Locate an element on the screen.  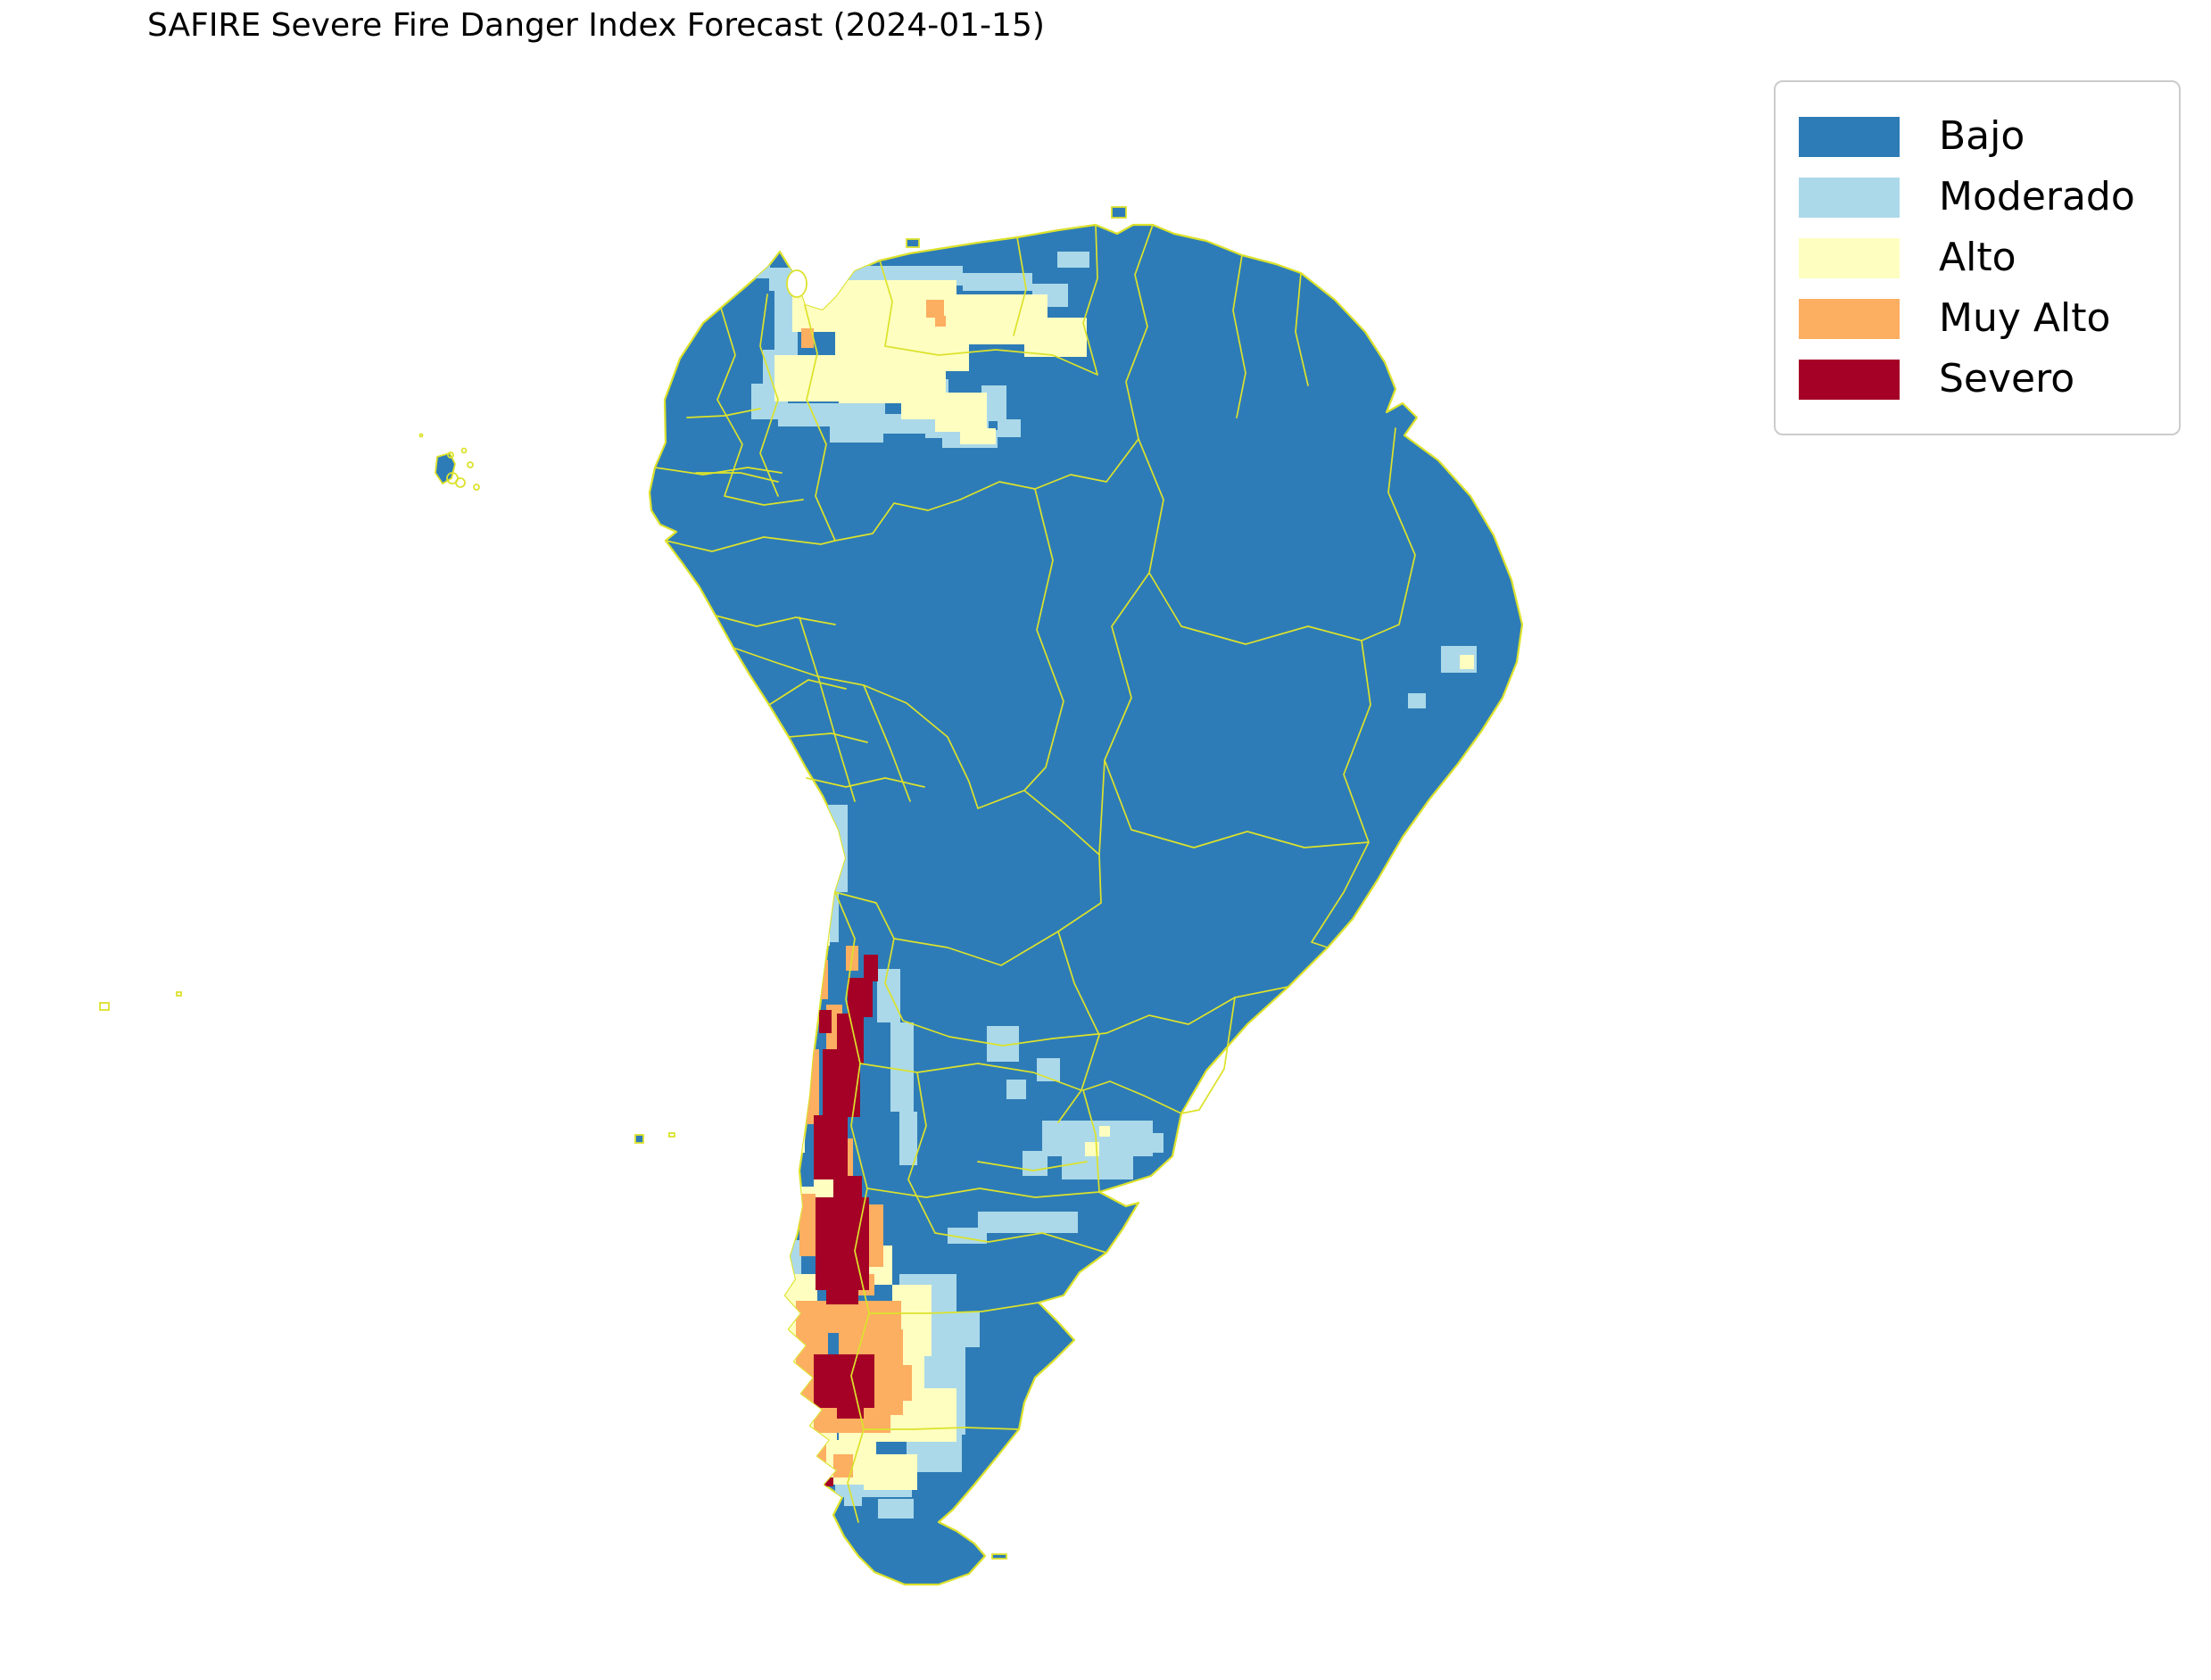
legend-item-alto: Alto is located at coordinates (1977, 258).